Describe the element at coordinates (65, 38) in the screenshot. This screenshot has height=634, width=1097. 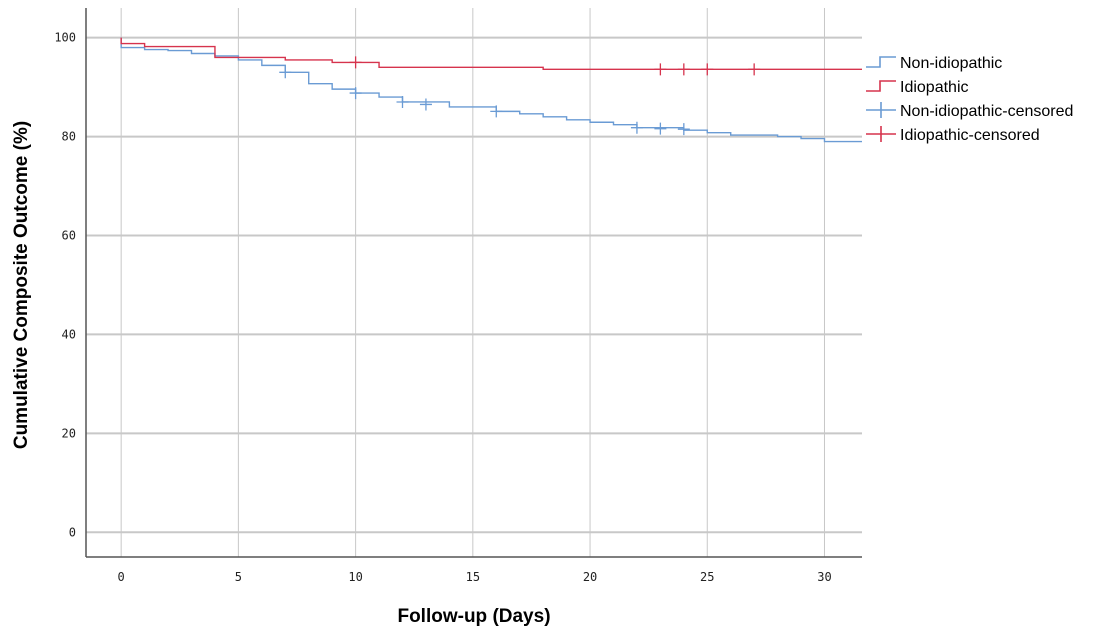
I see `y-tick-label: 100` at that location.